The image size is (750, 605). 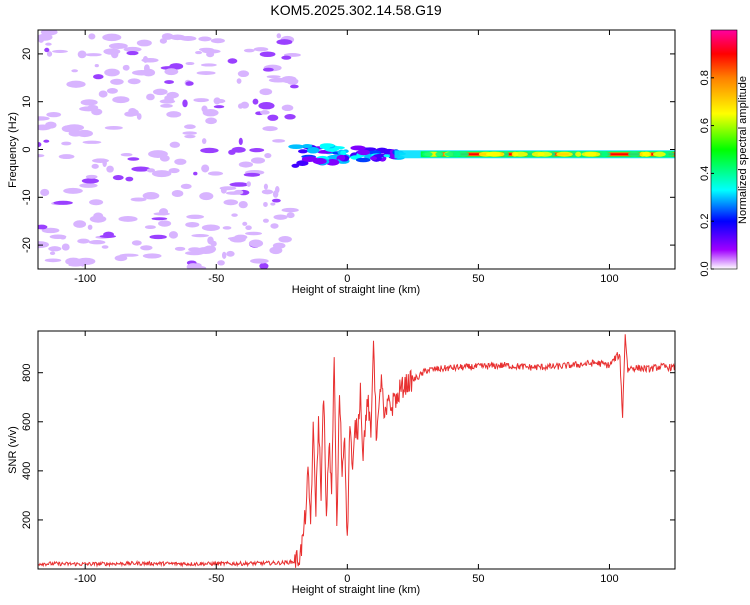 I want to click on spectrogram-signal-track, so click(x=481, y=155).